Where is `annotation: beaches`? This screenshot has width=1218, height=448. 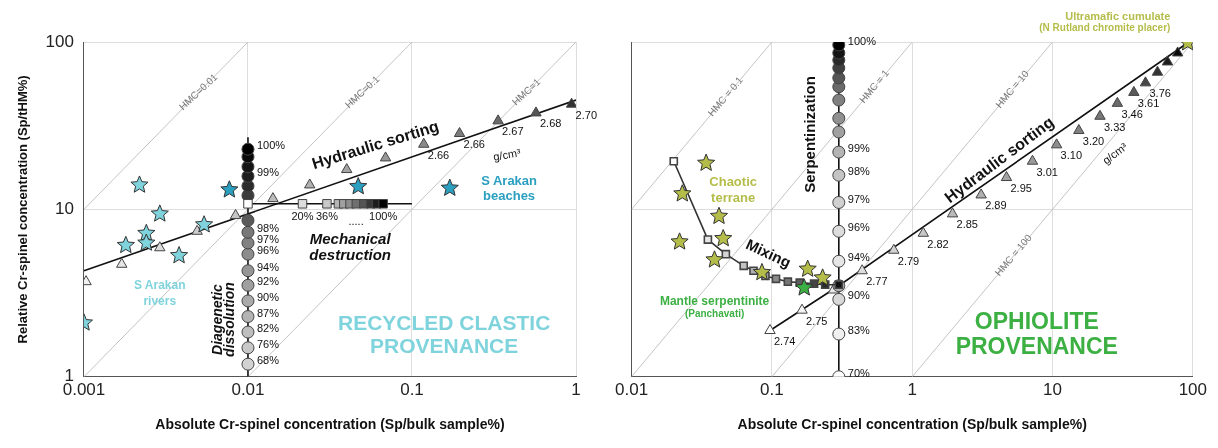
annotation: beaches is located at coordinates (509, 196).